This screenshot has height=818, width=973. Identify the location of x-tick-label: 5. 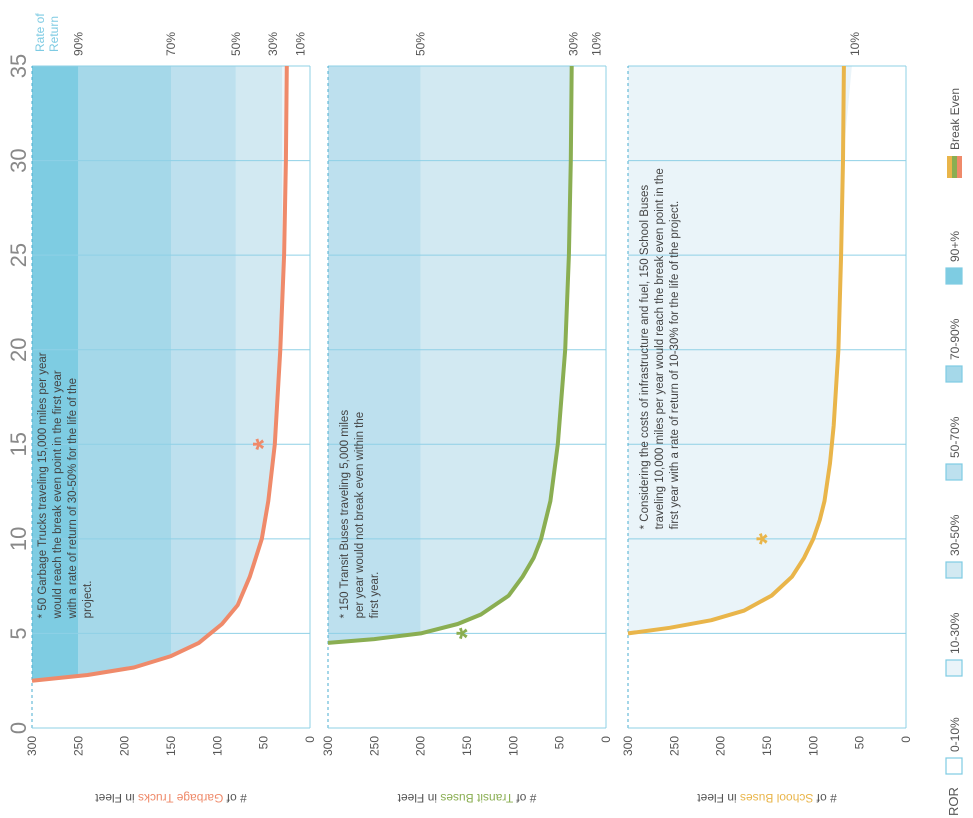
(18, 633).